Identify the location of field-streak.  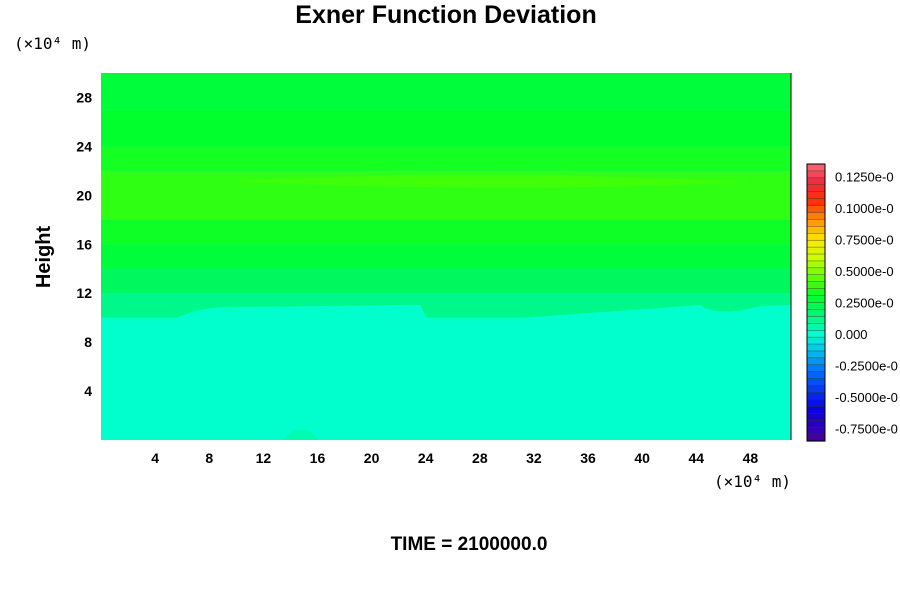
(487, 181).